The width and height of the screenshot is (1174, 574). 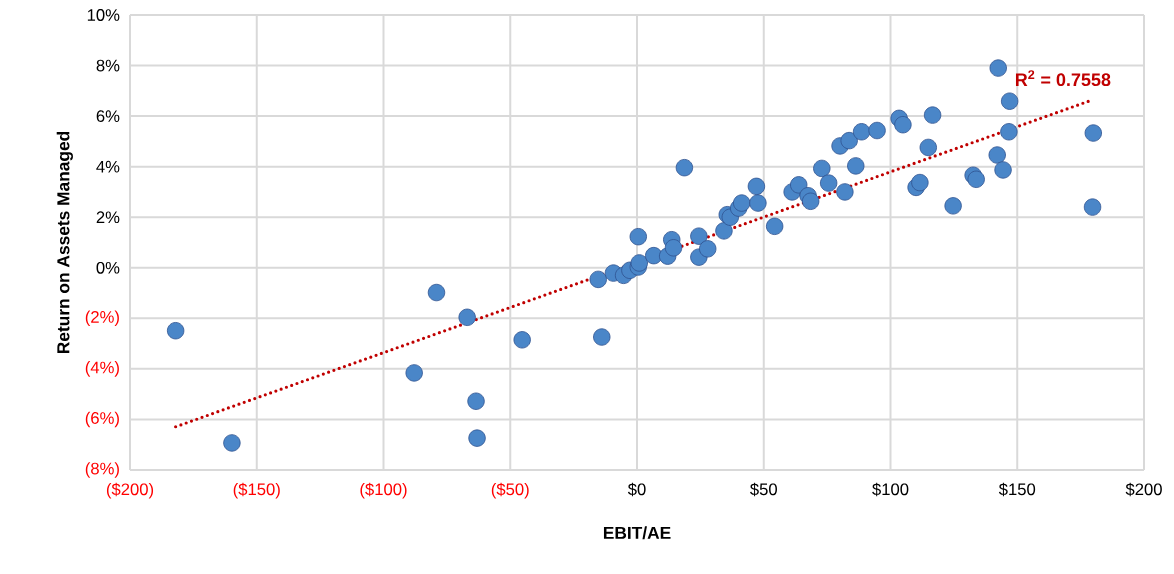 I want to click on x-tick-label: ($50), so click(x=510, y=490).